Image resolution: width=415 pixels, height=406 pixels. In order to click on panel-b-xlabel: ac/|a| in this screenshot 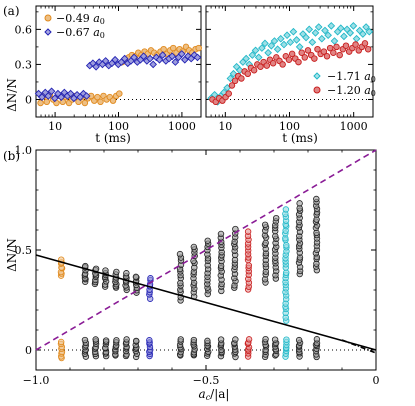, I will do `click(214, 394)`.